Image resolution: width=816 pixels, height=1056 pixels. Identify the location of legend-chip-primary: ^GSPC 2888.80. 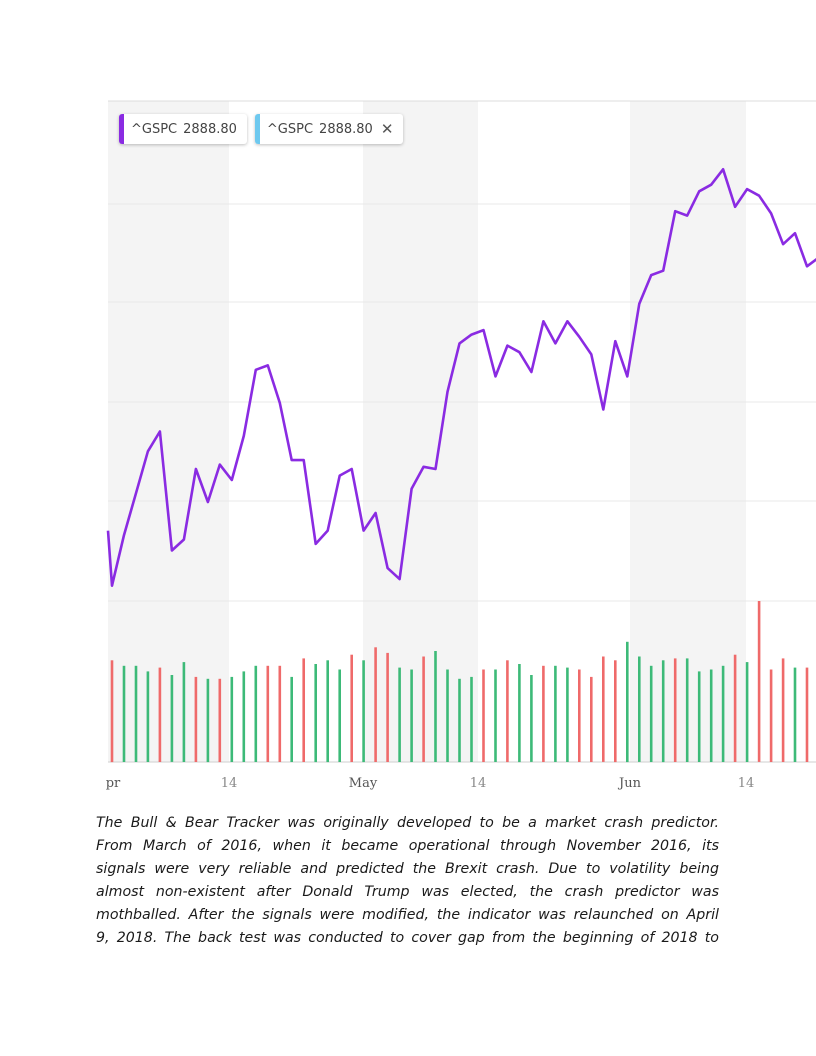
(183, 129).